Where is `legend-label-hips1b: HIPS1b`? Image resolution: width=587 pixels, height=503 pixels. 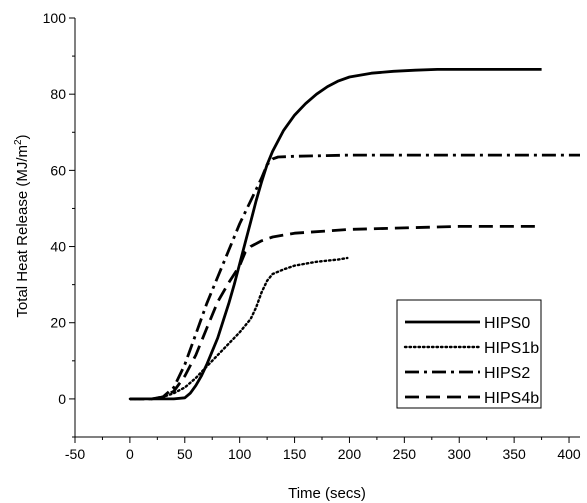
legend-label-hips1b: HIPS1b is located at coordinates (511, 348).